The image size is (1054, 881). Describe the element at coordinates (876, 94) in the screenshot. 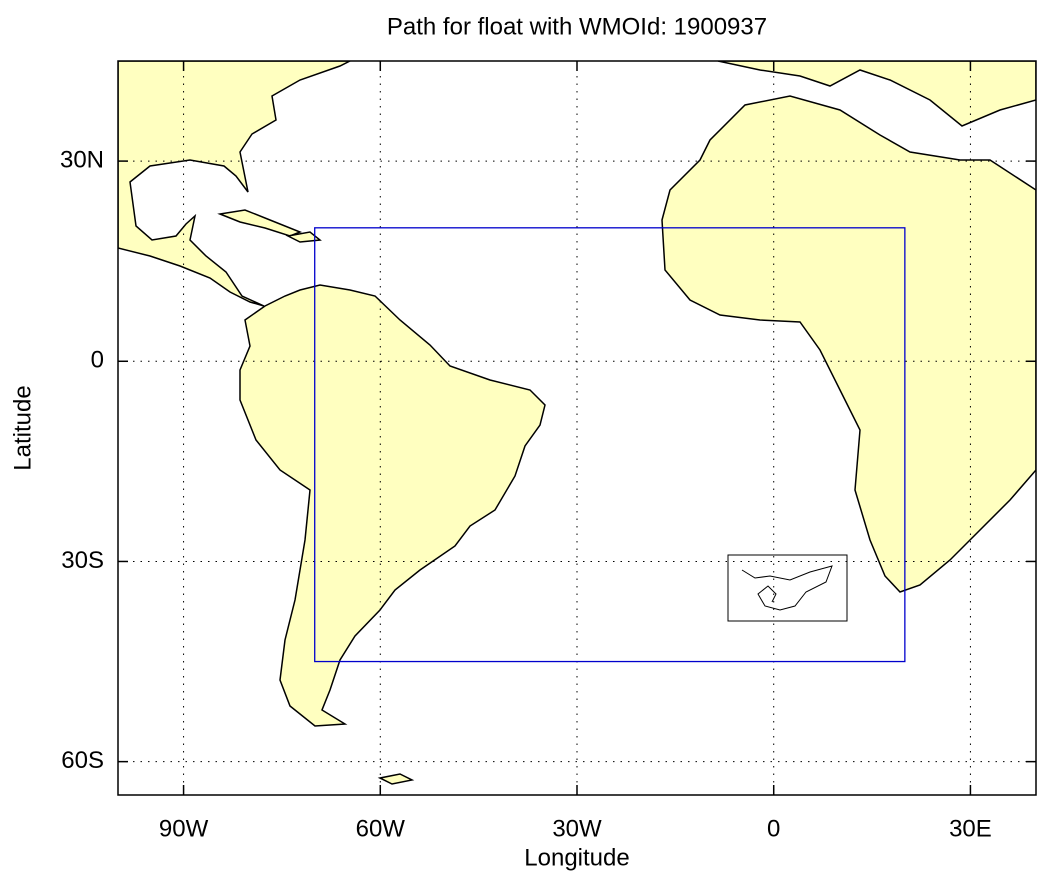

I see `europe` at that location.